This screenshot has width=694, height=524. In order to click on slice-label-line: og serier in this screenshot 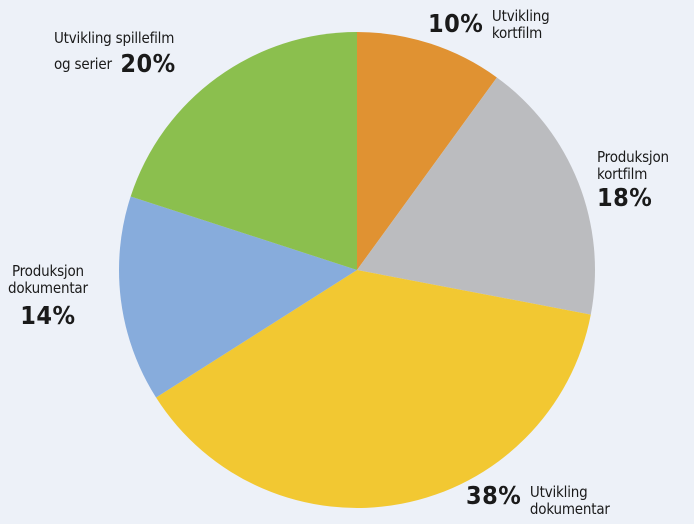, I will do `click(83, 64)`.